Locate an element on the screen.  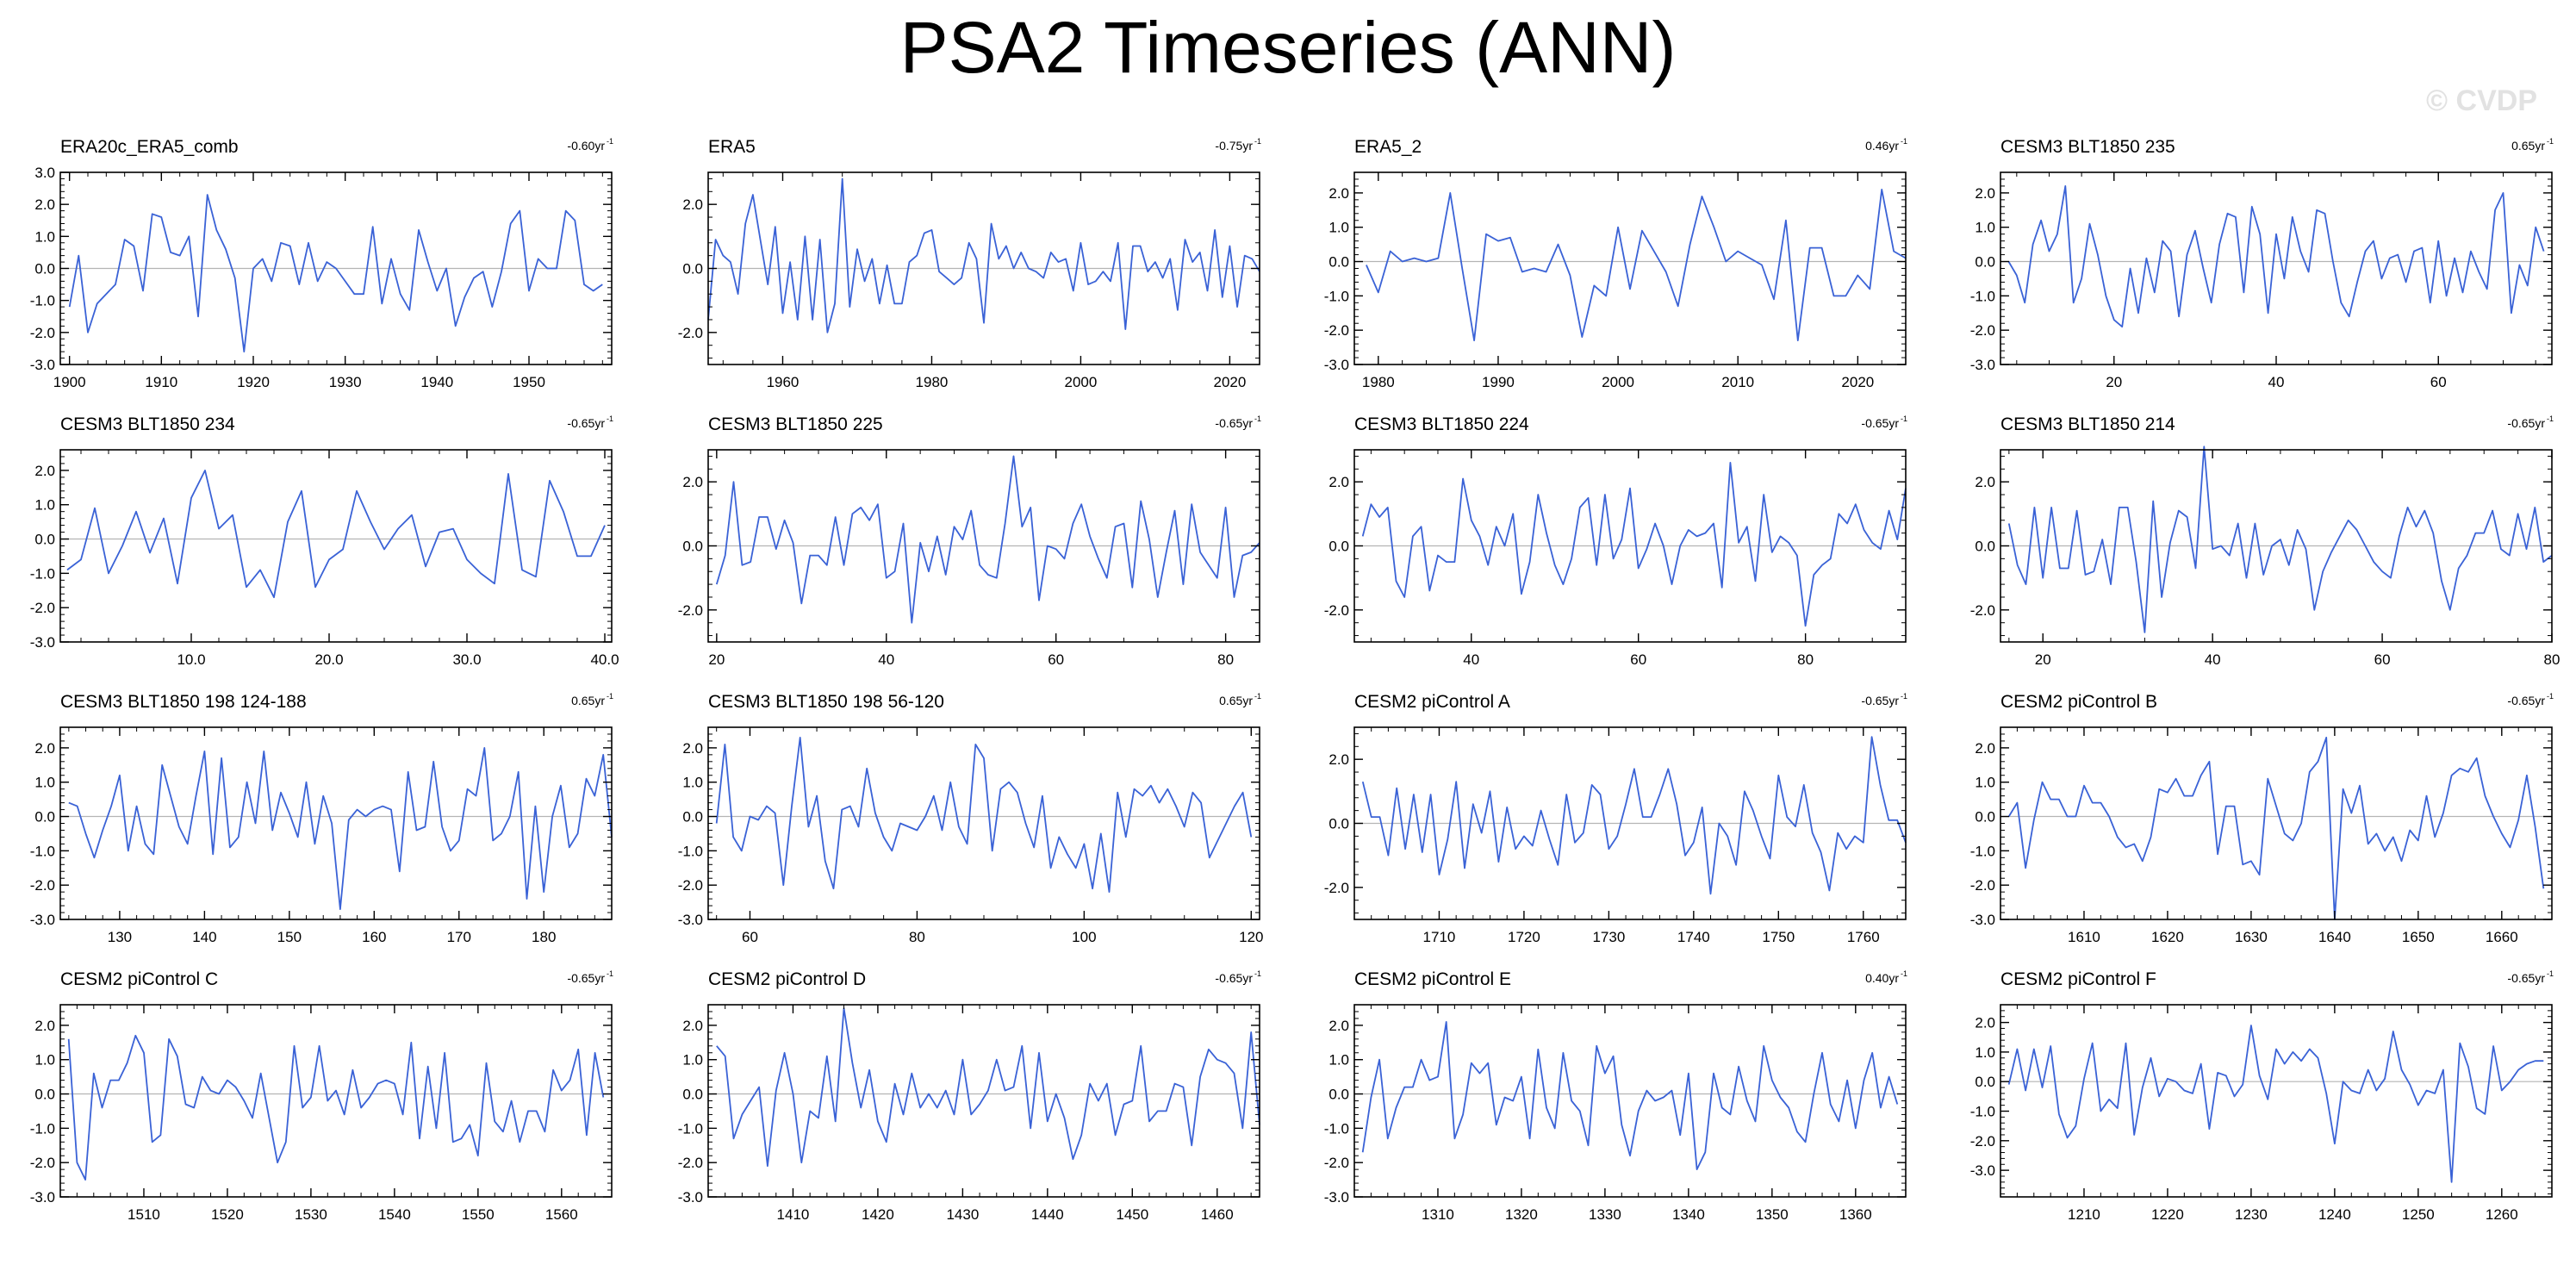
x-tick-label: 1310 is located at coordinates (1438, 1214).